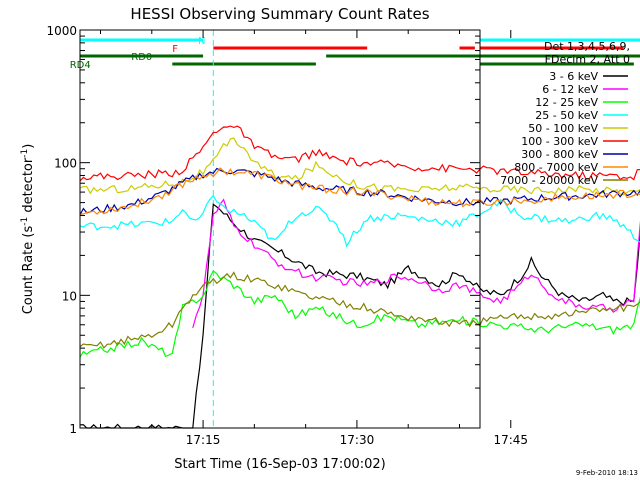  I want to click on chart-title: HESSI Observing Summary Count Rates, so click(279, 14).